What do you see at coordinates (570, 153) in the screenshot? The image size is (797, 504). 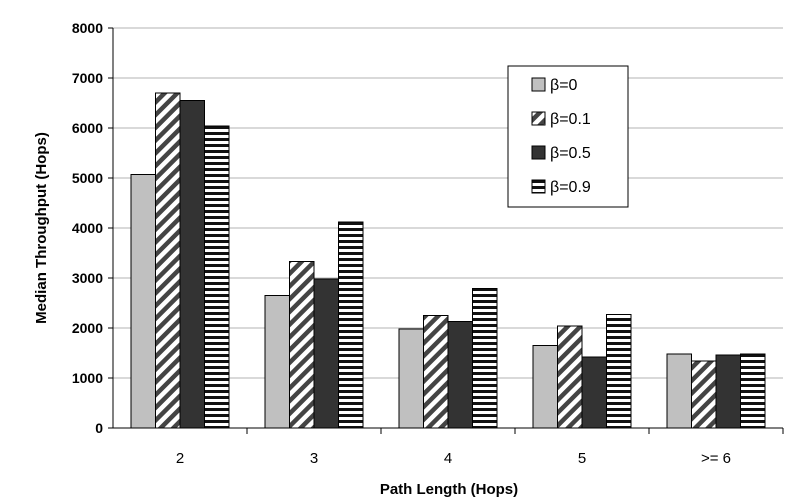 I see `legend-label: β=0.5` at bounding box center [570, 153].